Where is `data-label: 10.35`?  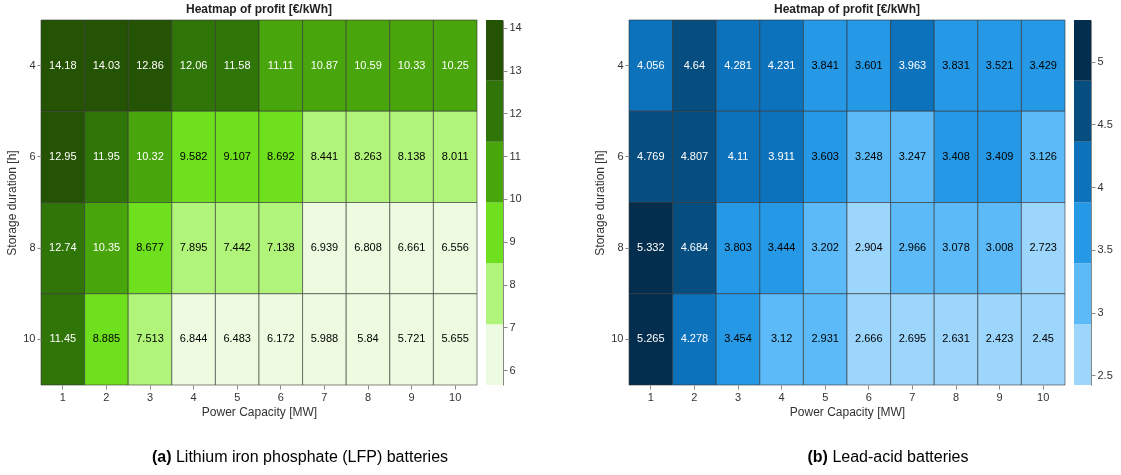
data-label: 10.35 is located at coordinates (106, 247).